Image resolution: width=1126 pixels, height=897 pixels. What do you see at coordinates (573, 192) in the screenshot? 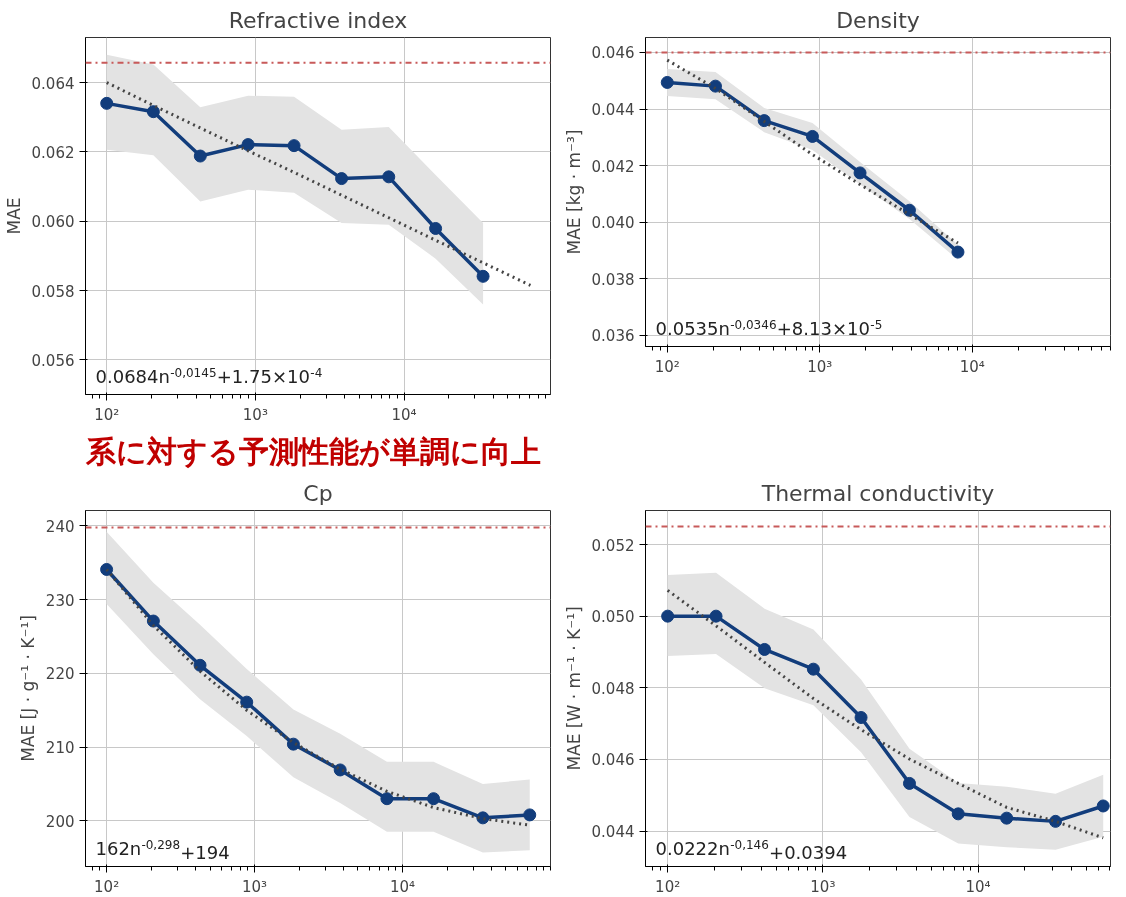
I see `y-axis-title: MAE [kg · m⁻³]` at bounding box center [573, 192].